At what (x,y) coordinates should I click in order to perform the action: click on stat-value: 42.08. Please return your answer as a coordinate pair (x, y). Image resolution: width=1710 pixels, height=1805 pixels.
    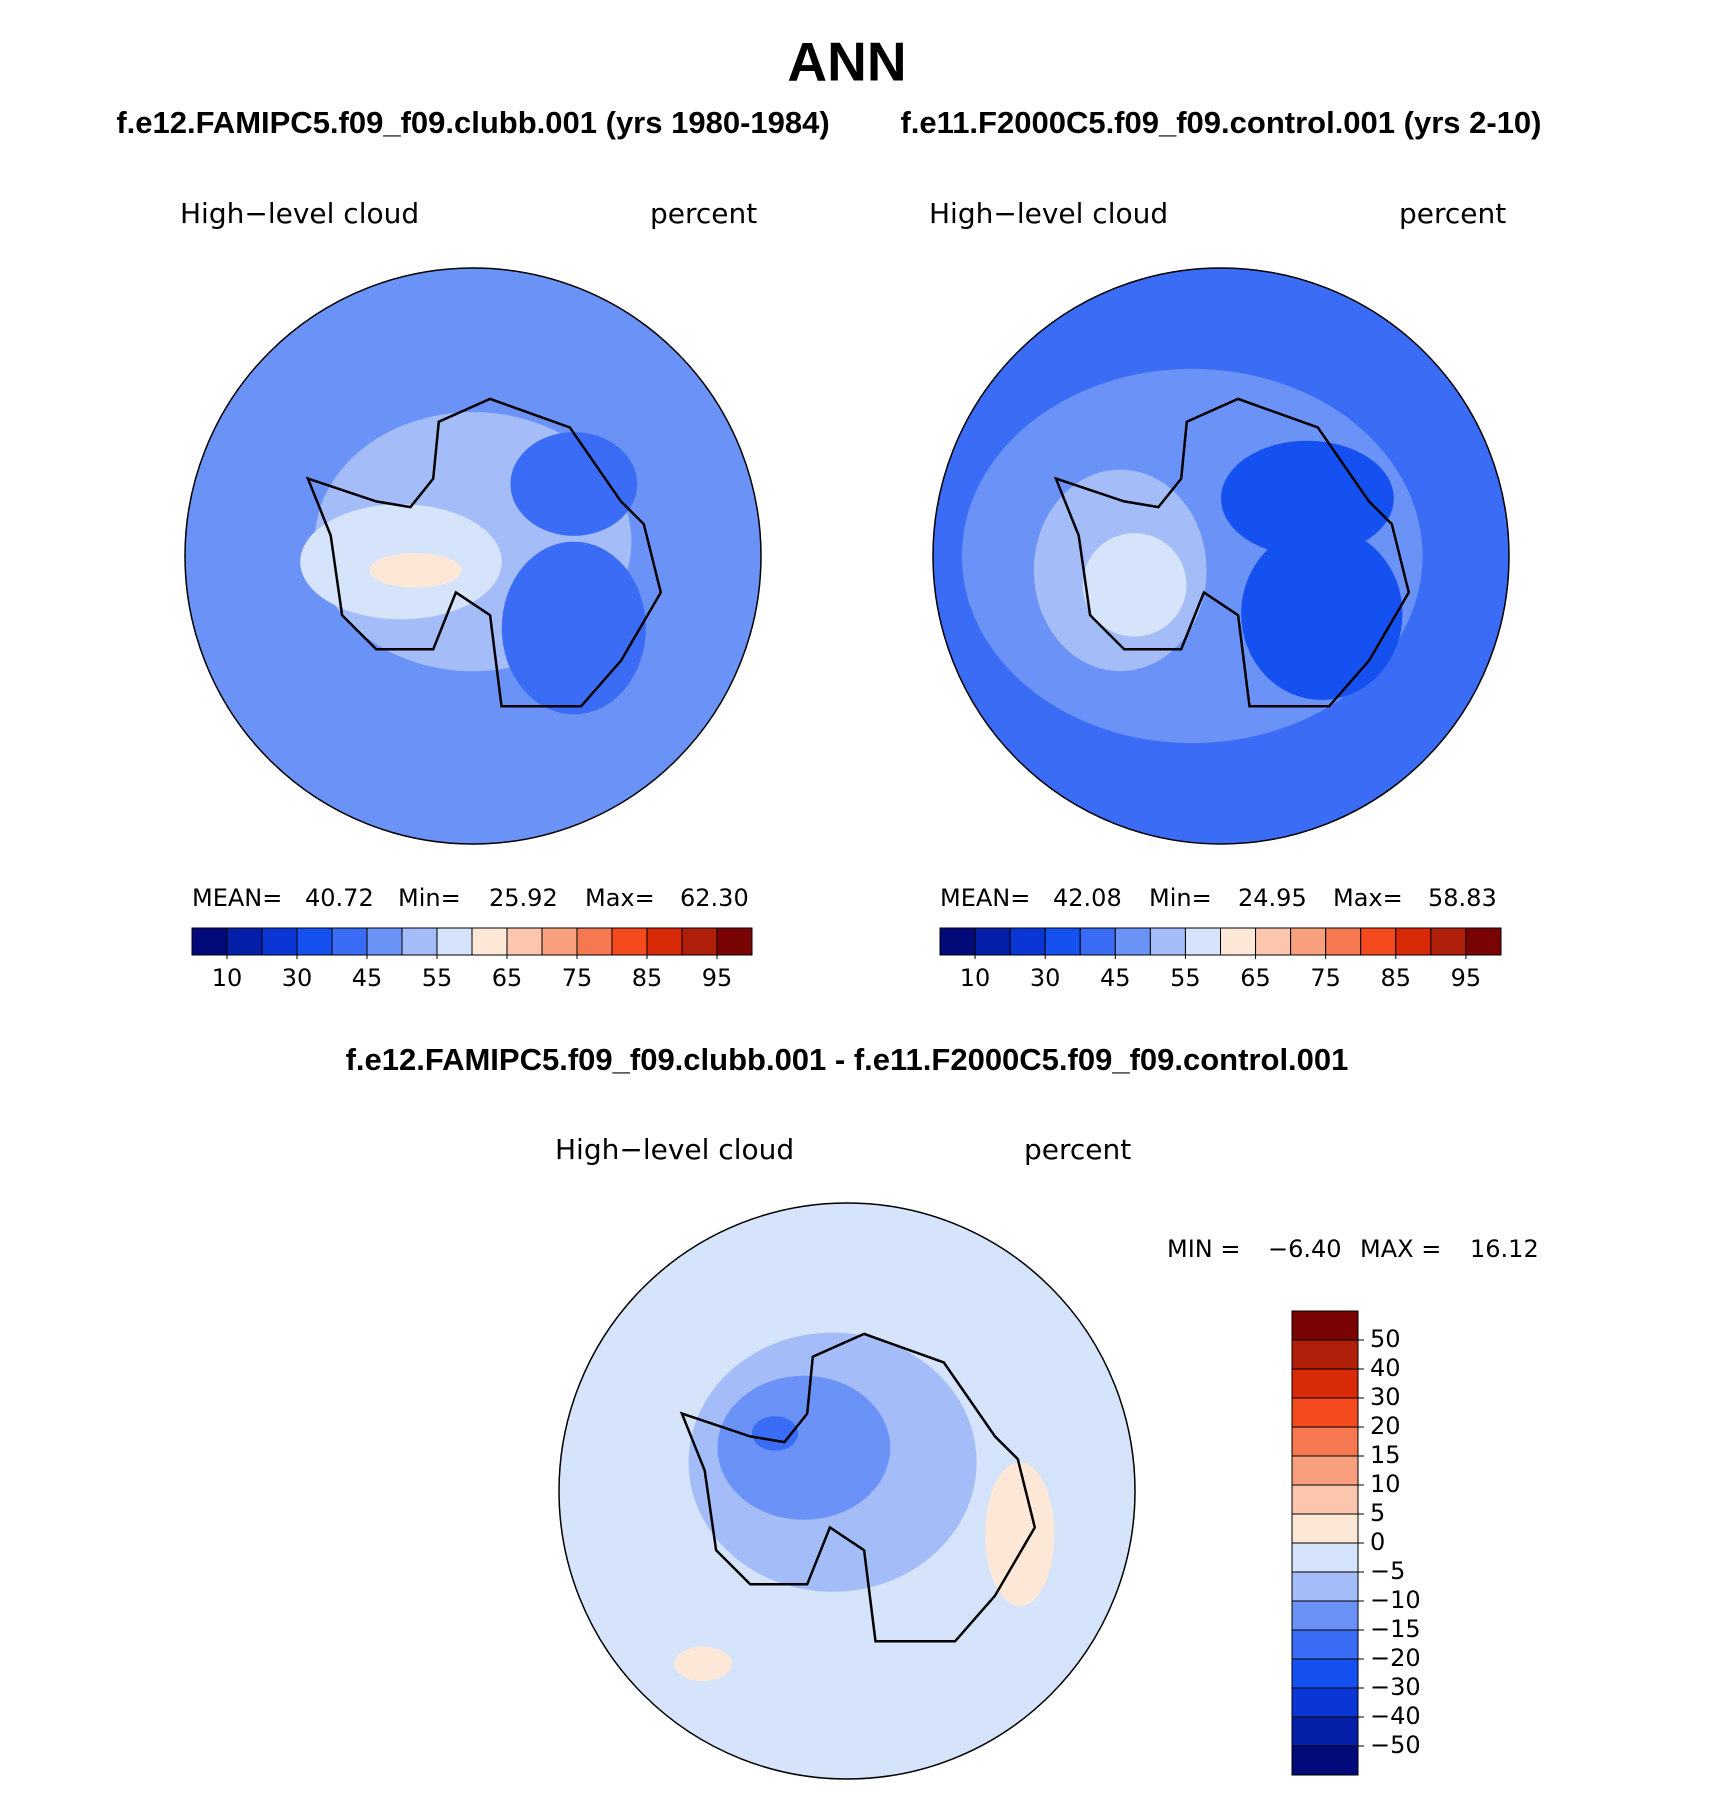
    Looking at the image, I should click on (1087, 898).